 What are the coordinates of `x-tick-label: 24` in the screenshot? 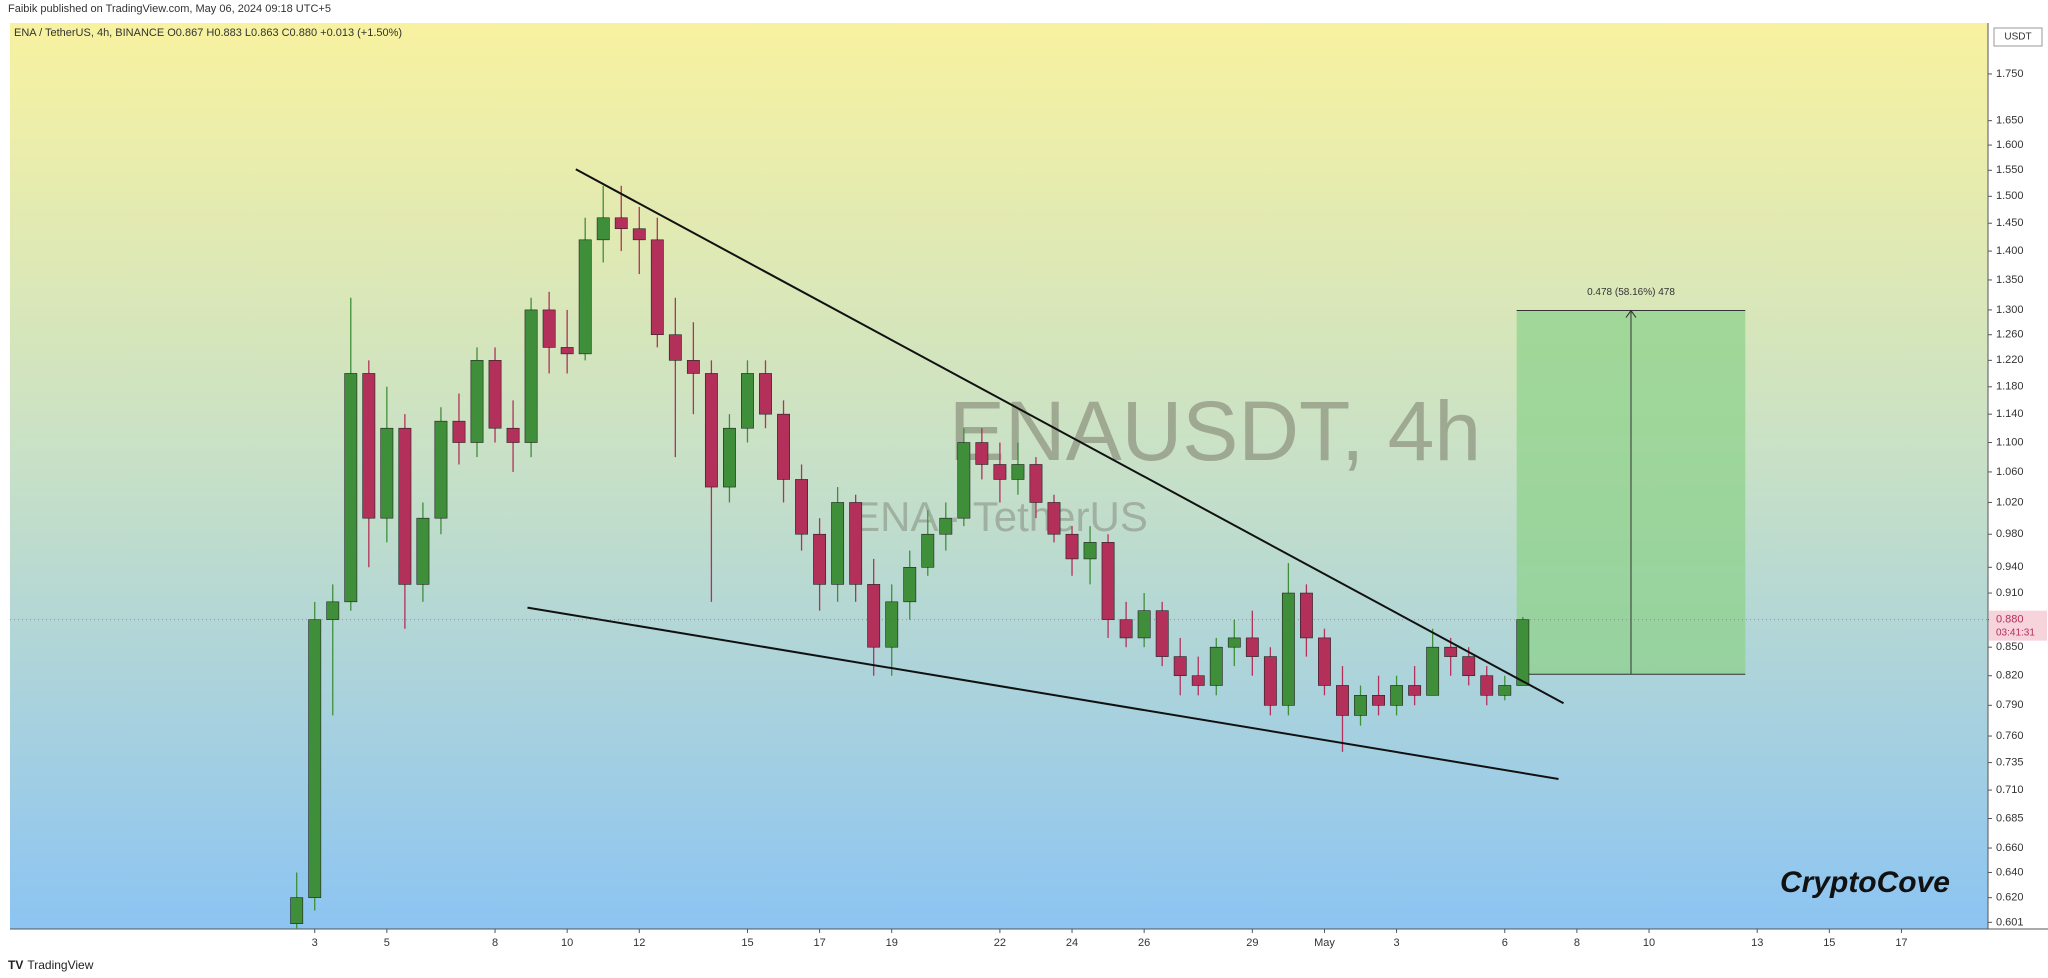 It's located at (1072, 943).